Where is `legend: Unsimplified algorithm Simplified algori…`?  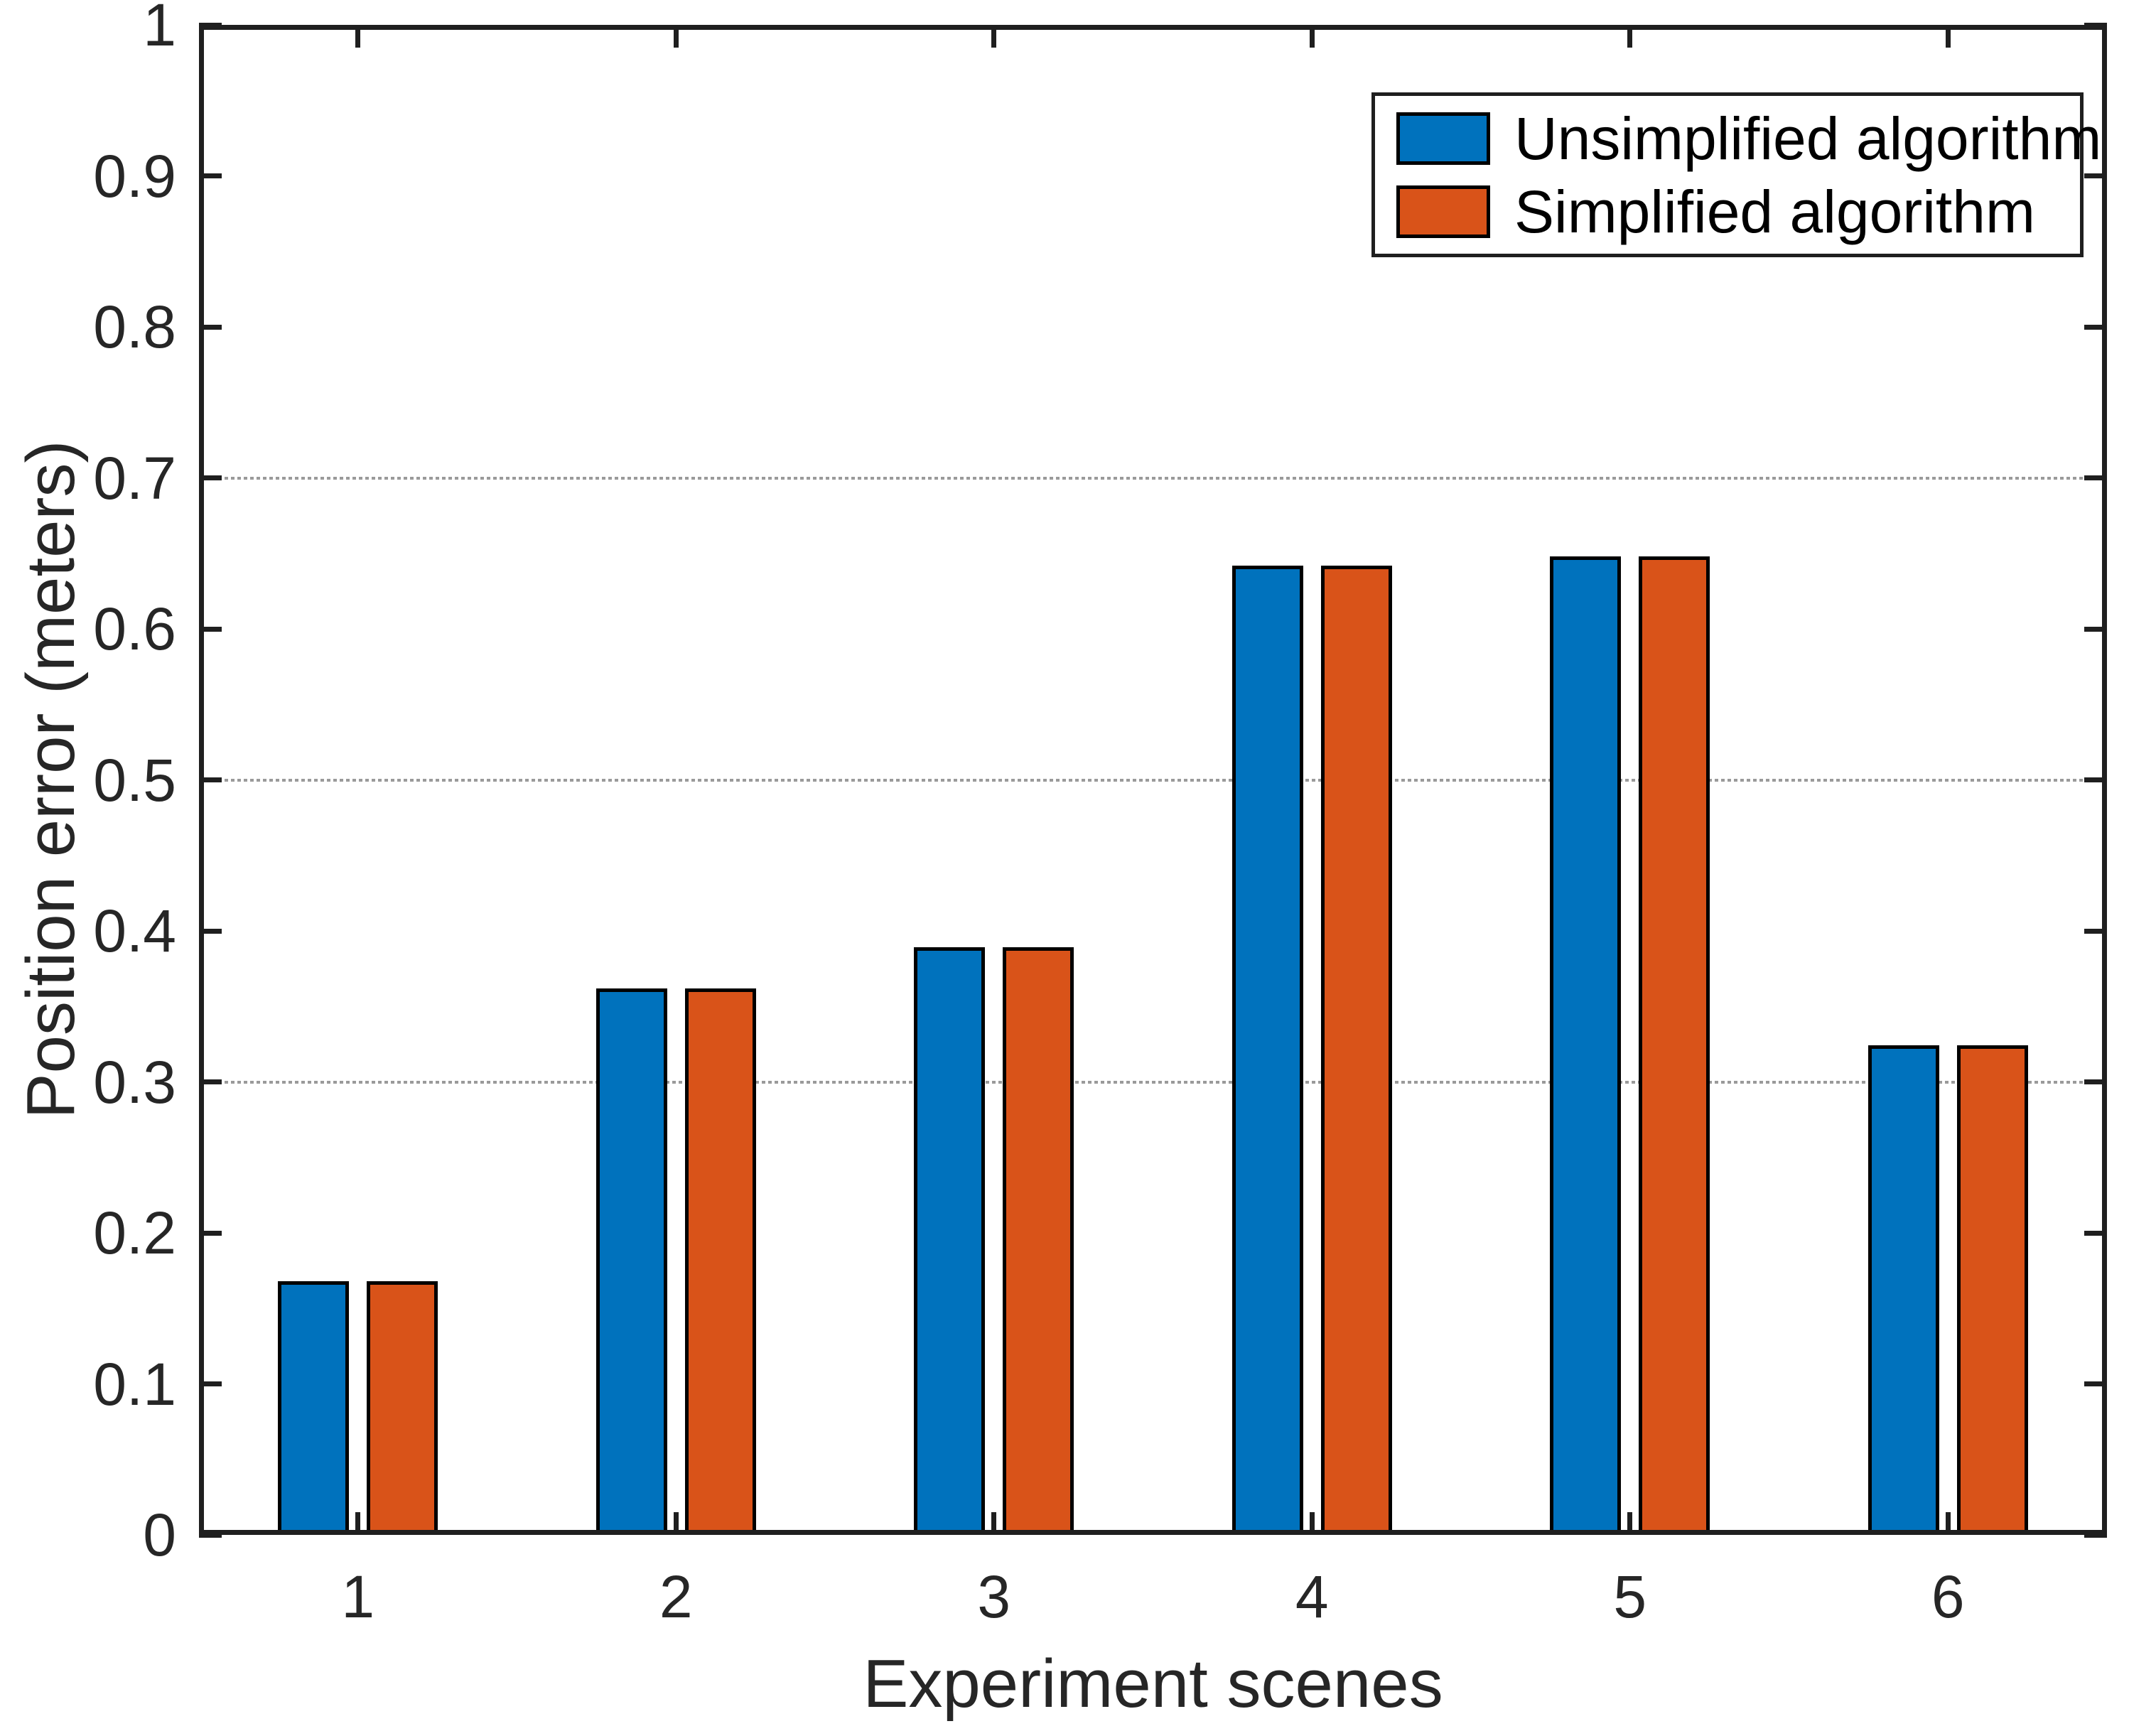
legend: Unsimplified algorithm Simplified algori… is located at coordinates (1736, 174).